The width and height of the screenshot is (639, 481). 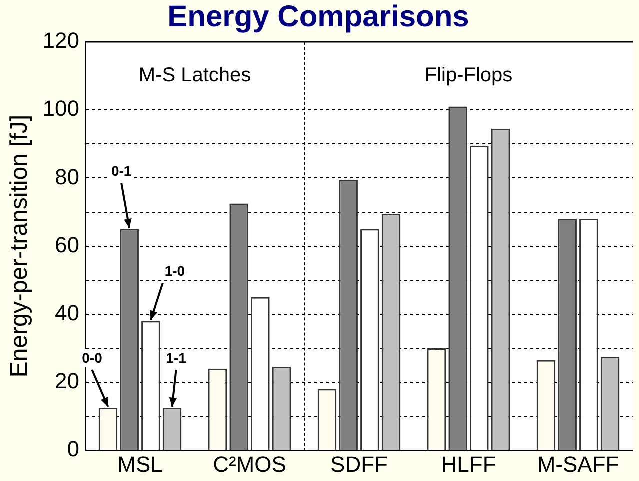 I want to click on x-tick-label: C²MOS, so click(x=249, y=464).